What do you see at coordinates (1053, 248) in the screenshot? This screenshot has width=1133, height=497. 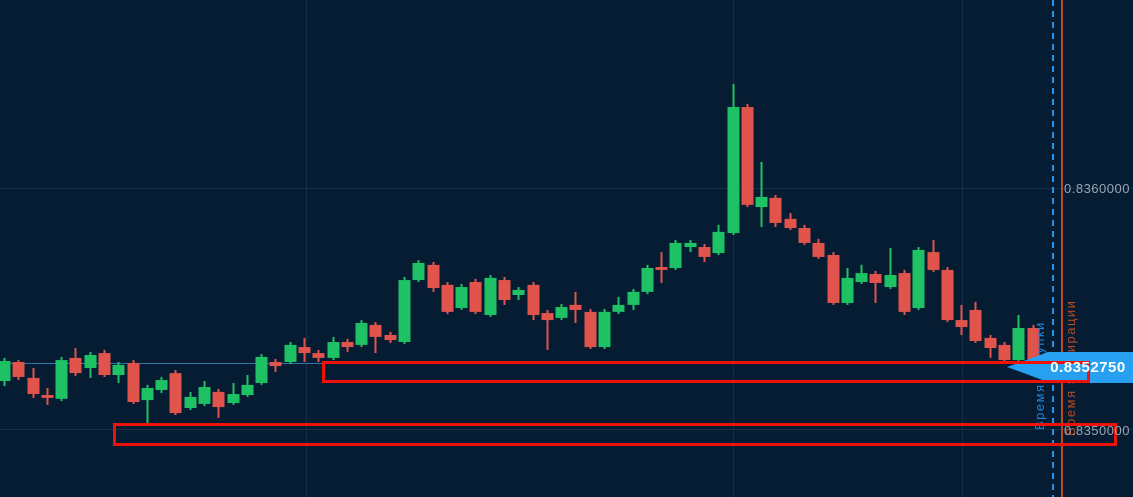 I see `purchase-time-line` at bounding box center [1053, 248].